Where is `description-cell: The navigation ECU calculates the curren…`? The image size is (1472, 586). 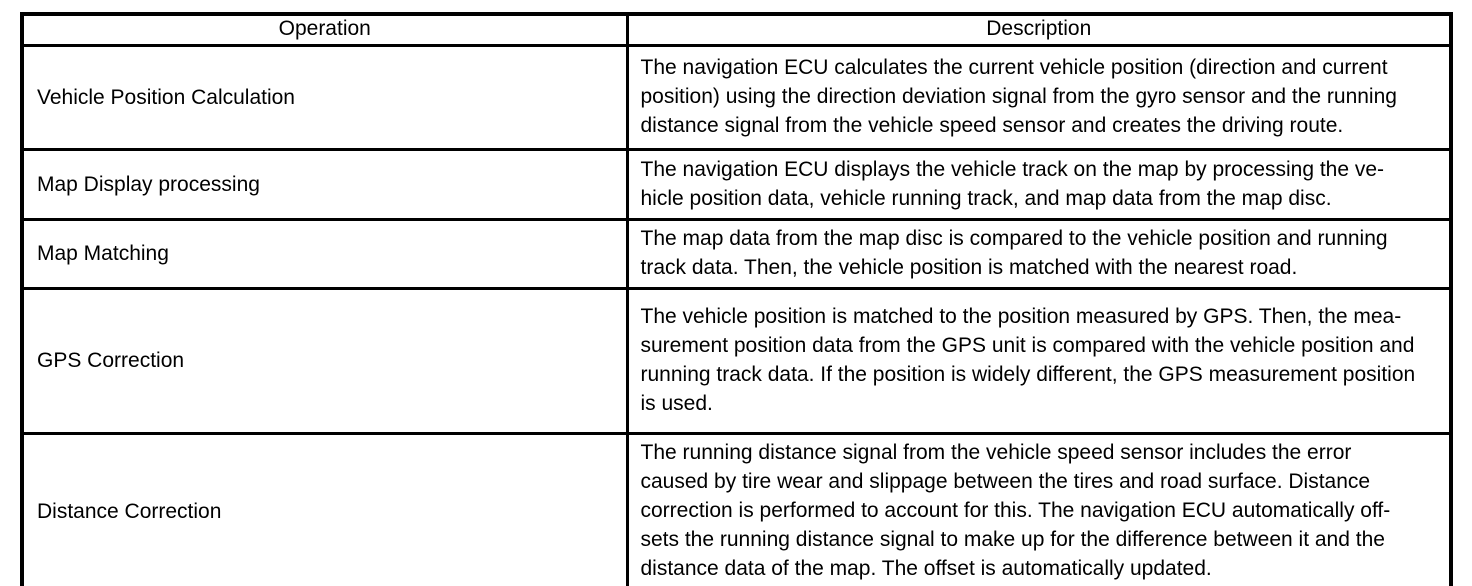 description-cell: The navigation ECU calculates the curren… is located at coordinates (1039, 97).